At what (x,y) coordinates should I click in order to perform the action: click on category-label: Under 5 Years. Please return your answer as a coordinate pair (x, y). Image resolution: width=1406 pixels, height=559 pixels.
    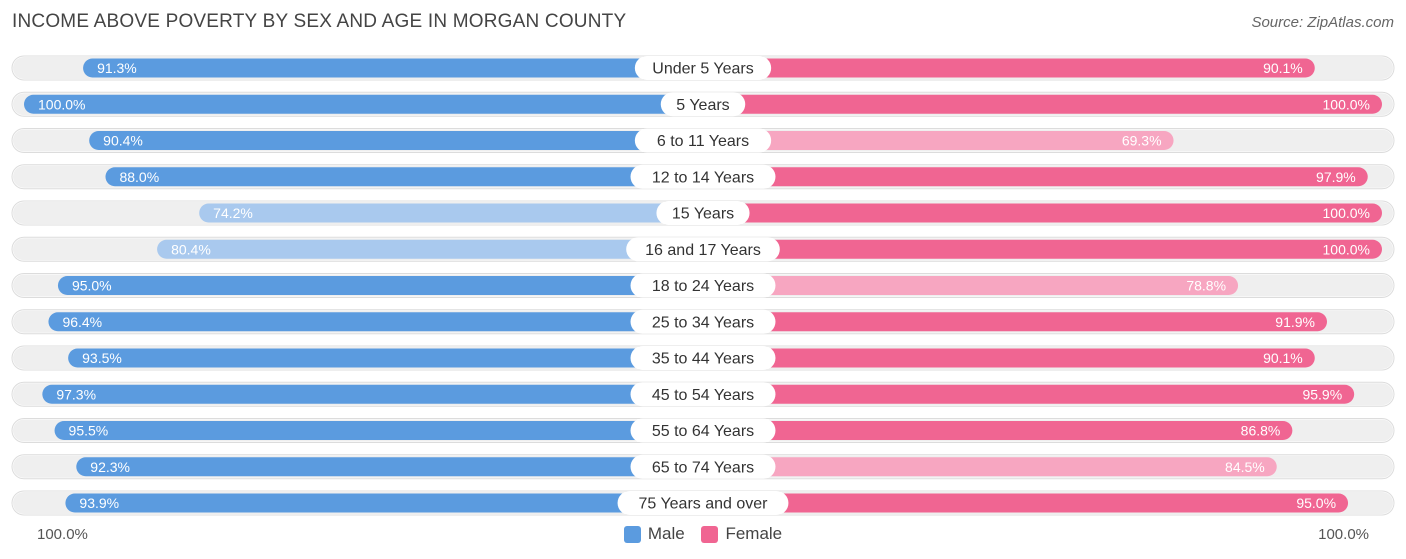
    Looking at the image, I should click on (702, 69).